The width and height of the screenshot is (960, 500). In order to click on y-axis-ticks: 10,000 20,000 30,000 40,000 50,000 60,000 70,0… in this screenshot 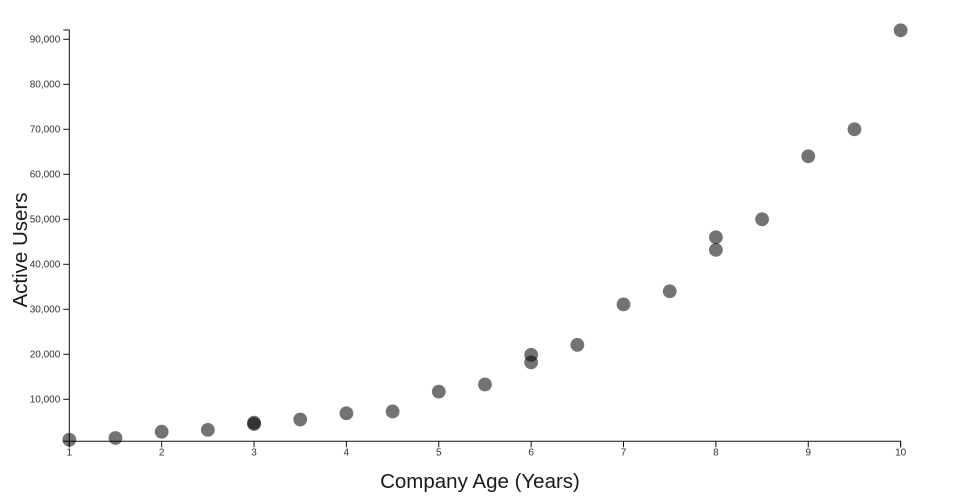, I will do `click(50, 220)`.